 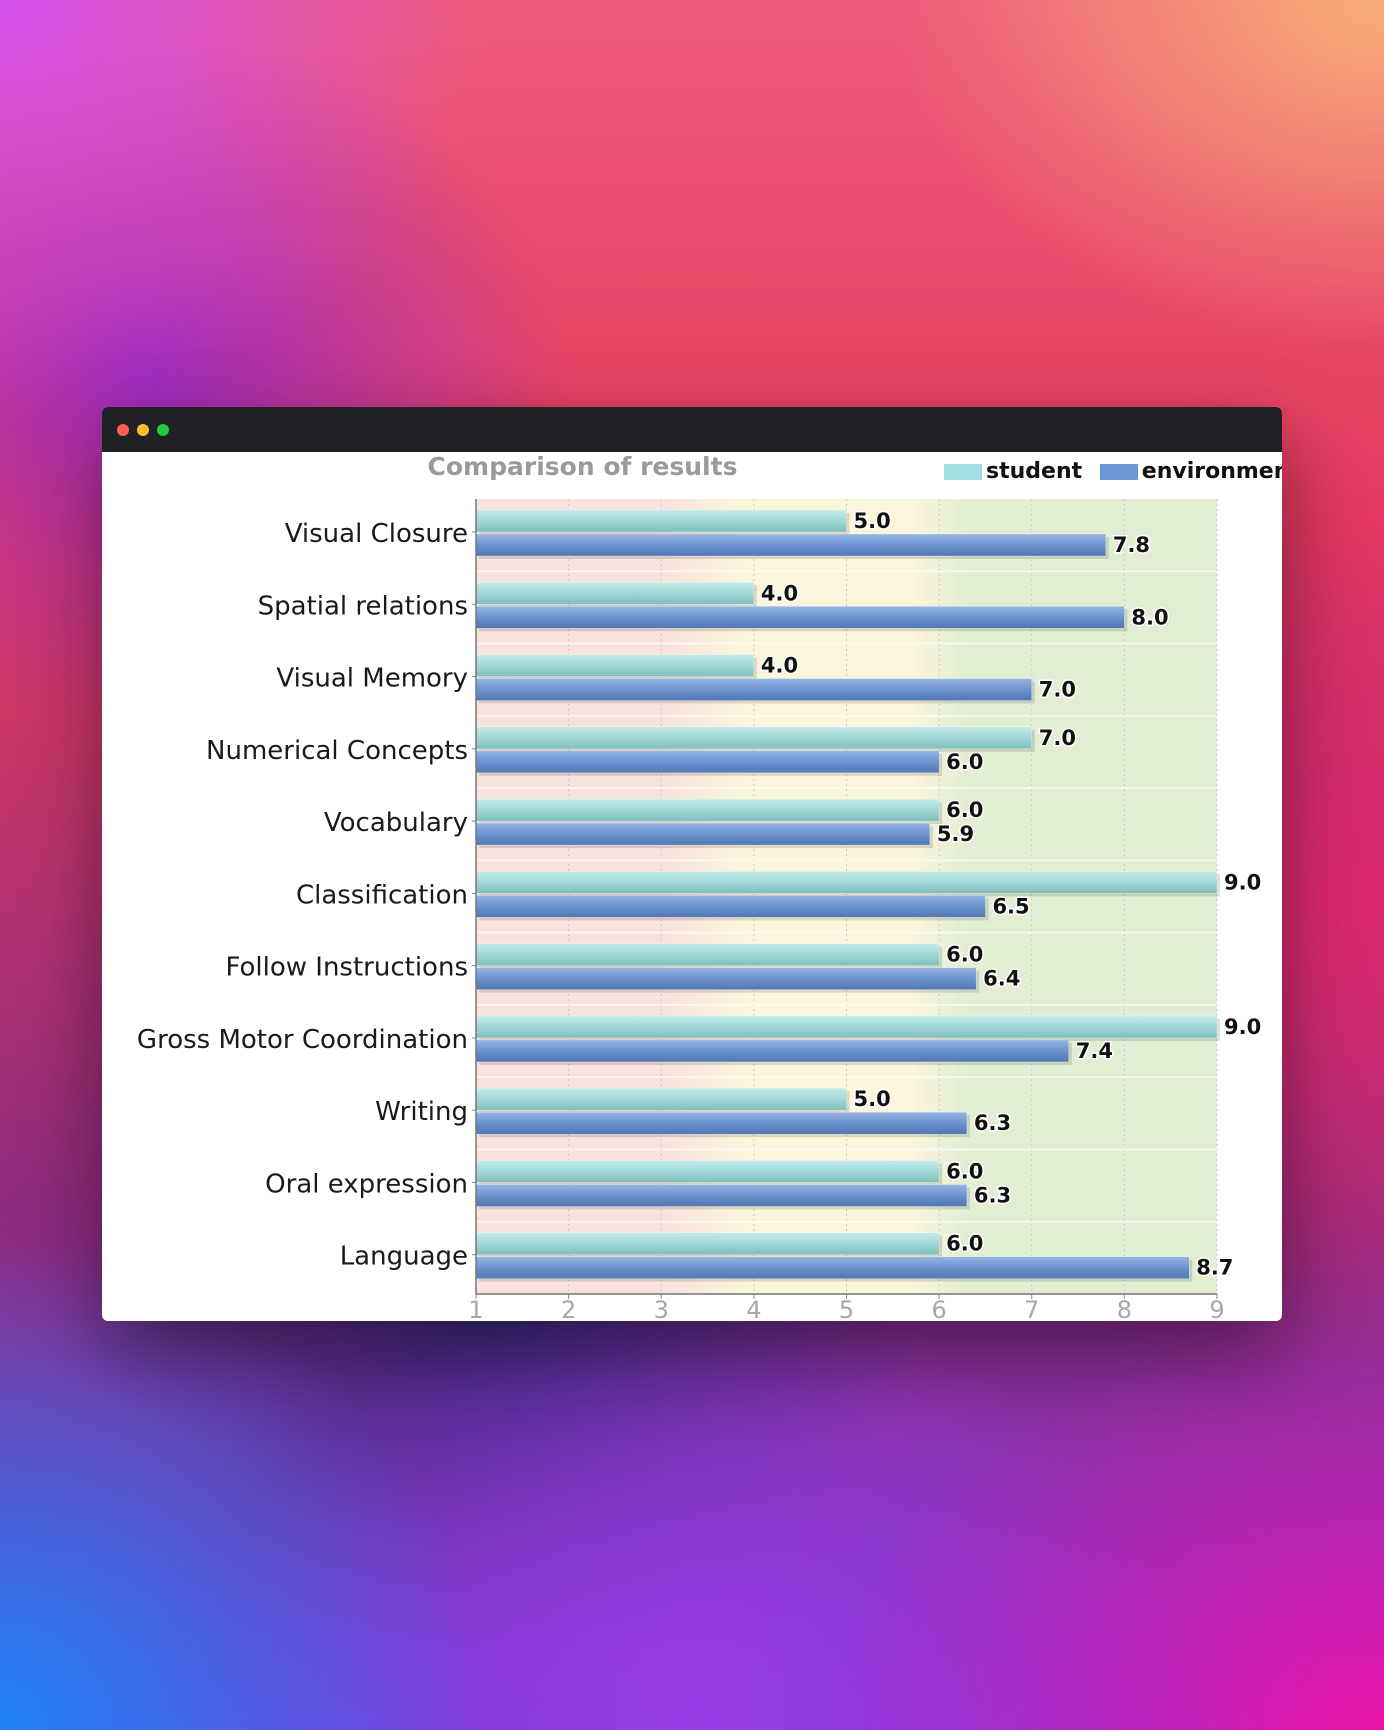 What do you see at coordinates (582, 466) in the screenshot?
I see `chart-title: Comparison of results` at bounding box center [582, 466].